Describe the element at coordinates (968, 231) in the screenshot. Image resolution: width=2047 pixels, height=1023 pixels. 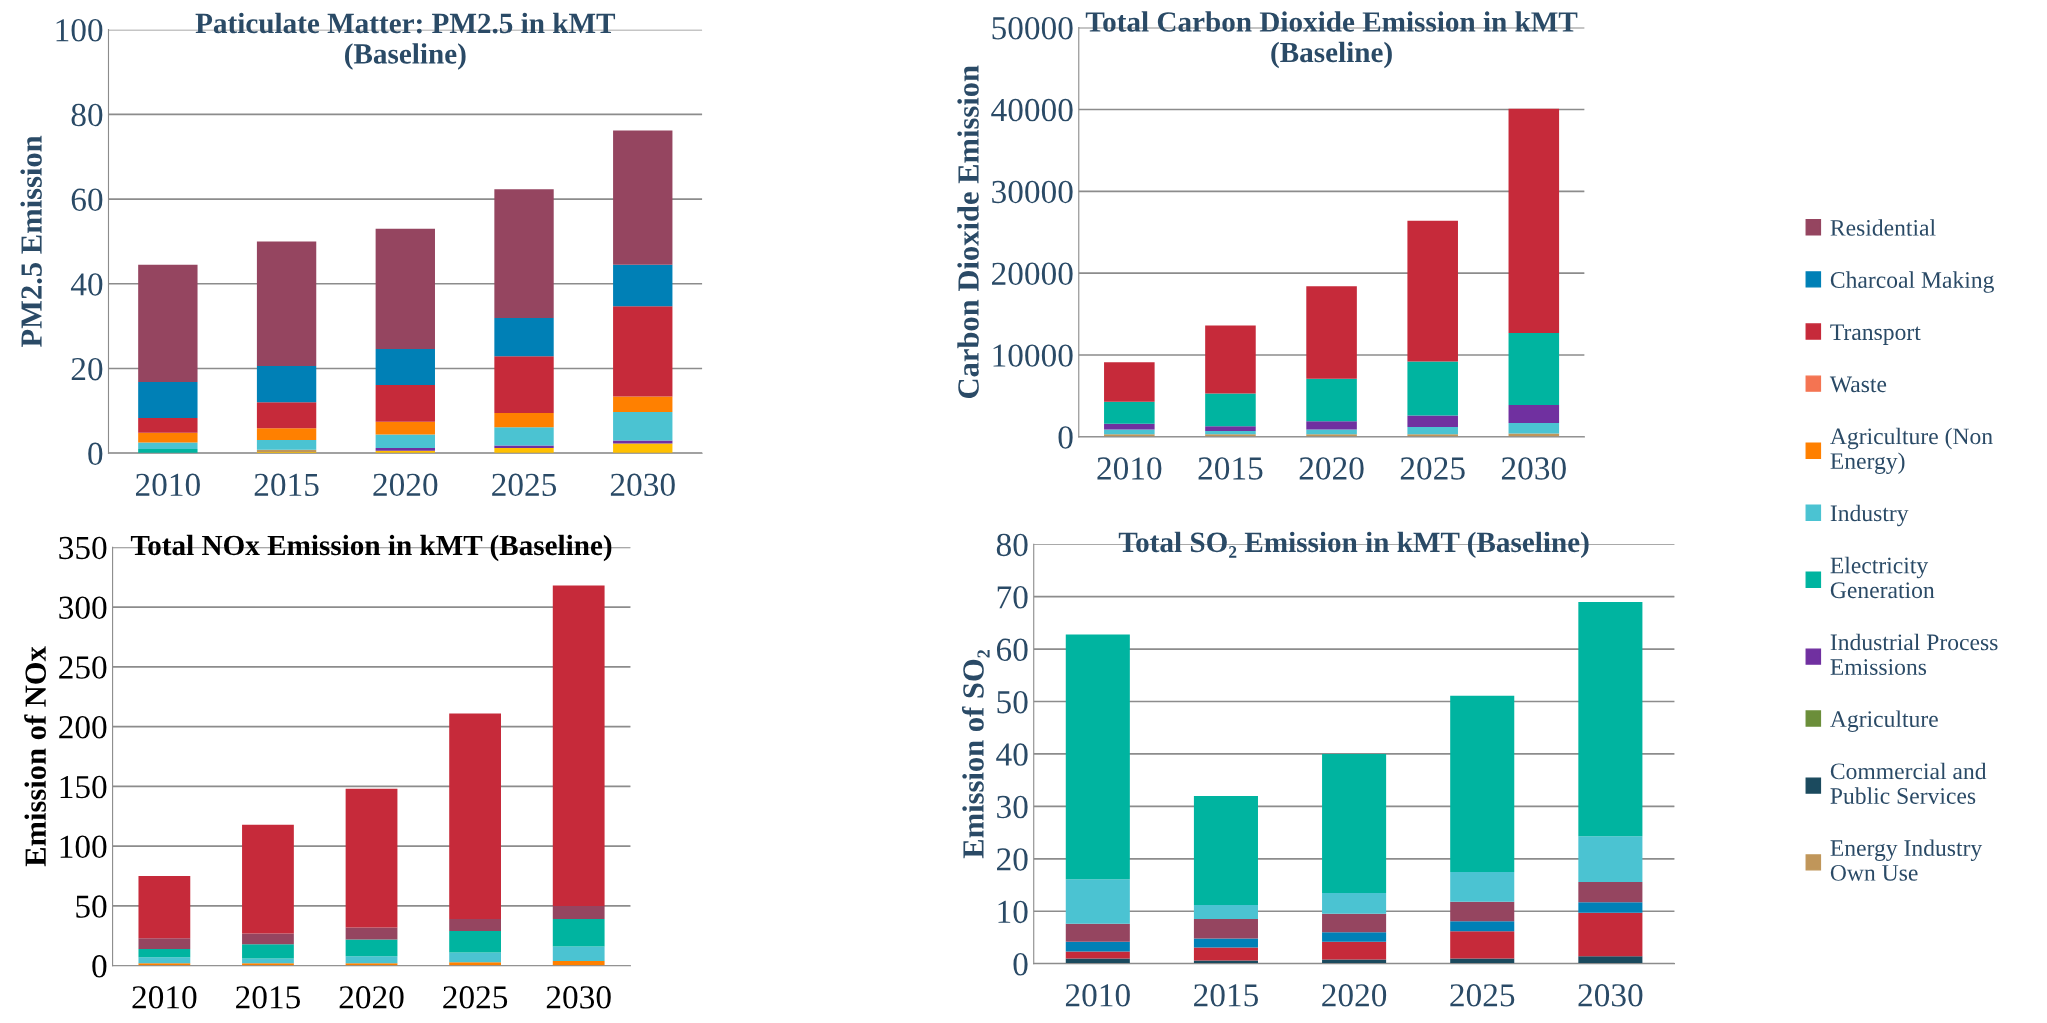
I see `y-axis-title: Carbon Dioxide Emission` at that location.